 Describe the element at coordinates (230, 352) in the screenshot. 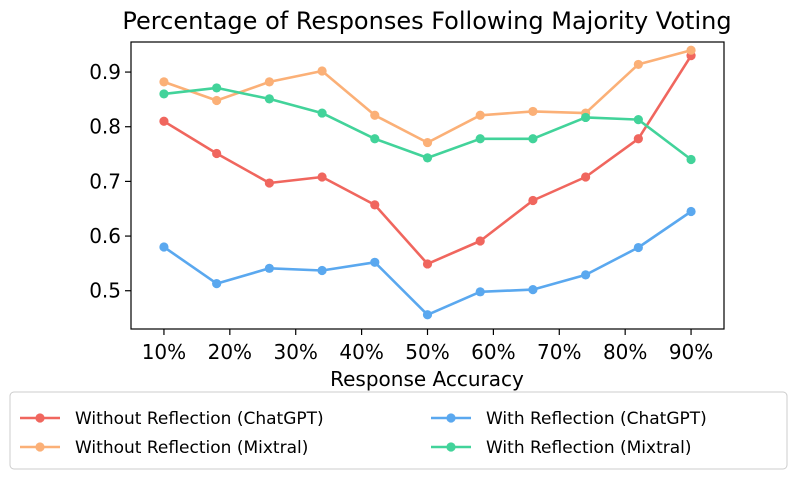

I see `x-tick-label: 20%` at that location.